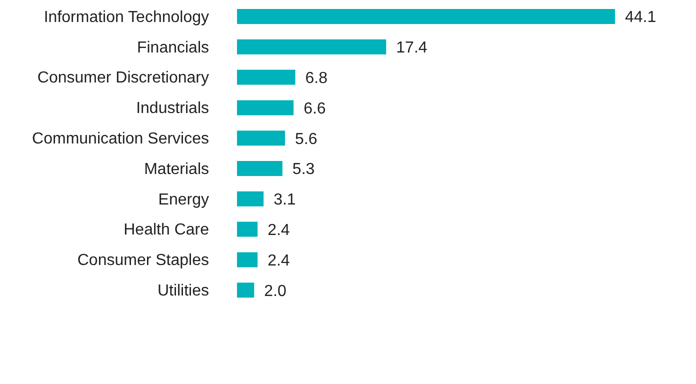 The height and width of the screenshot is (384, 696). Describe the element at coordinates (285, 200) in the screenshot. I see `data-label: 3.1` at that location.